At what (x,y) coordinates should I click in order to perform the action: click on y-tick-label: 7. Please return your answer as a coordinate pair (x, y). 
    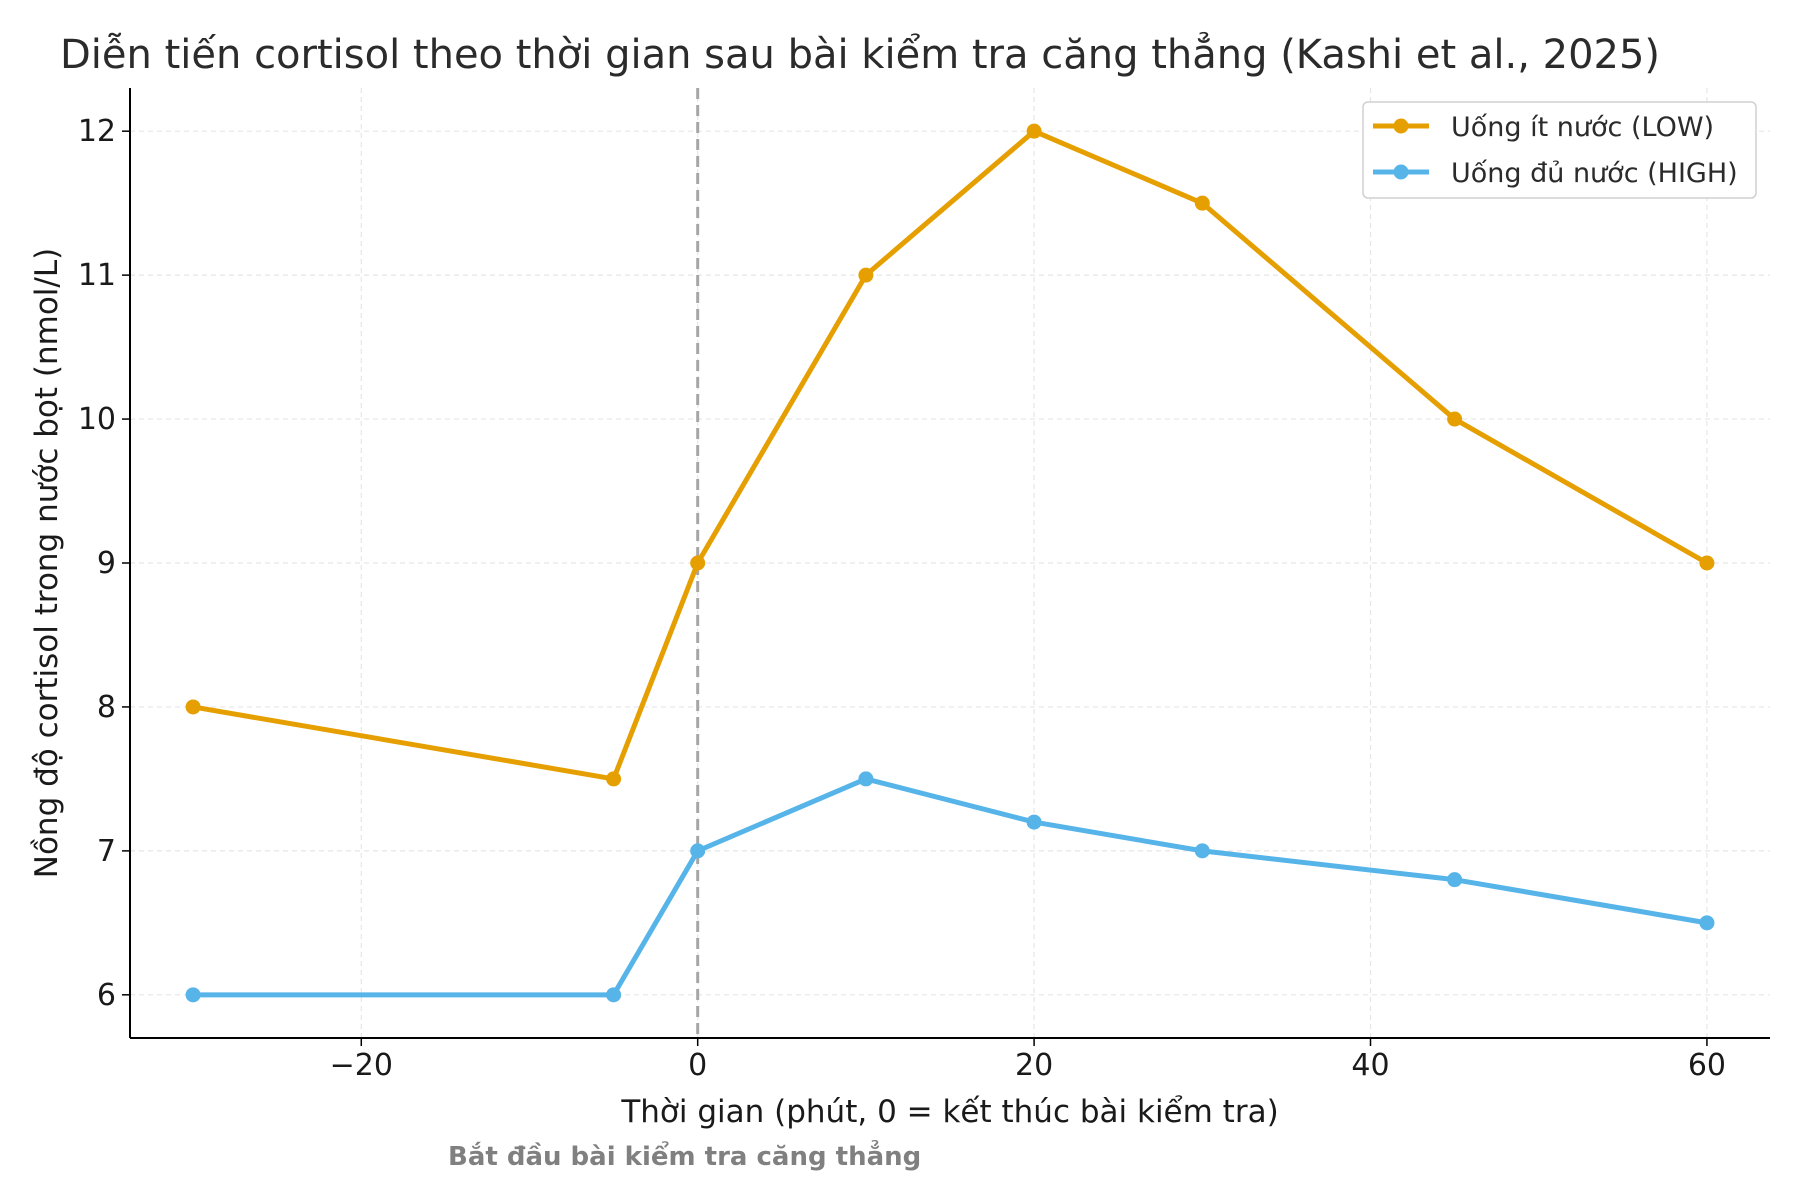
    Looking at the image, I should click on (106, 851).